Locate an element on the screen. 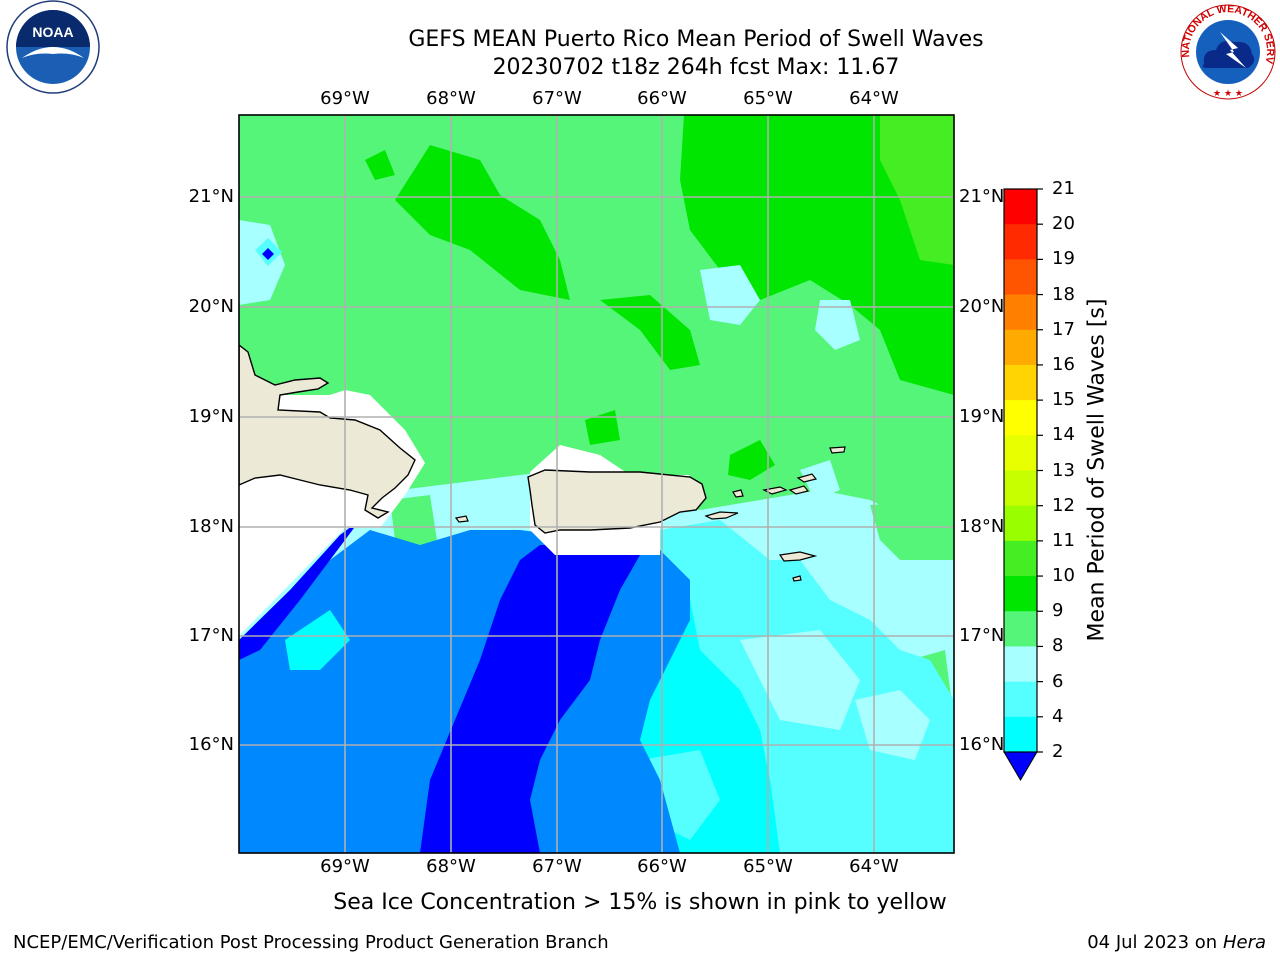 This screenshot has width=1280, height=960. colorbar-extend-min is located at coordinates (1020, 766).